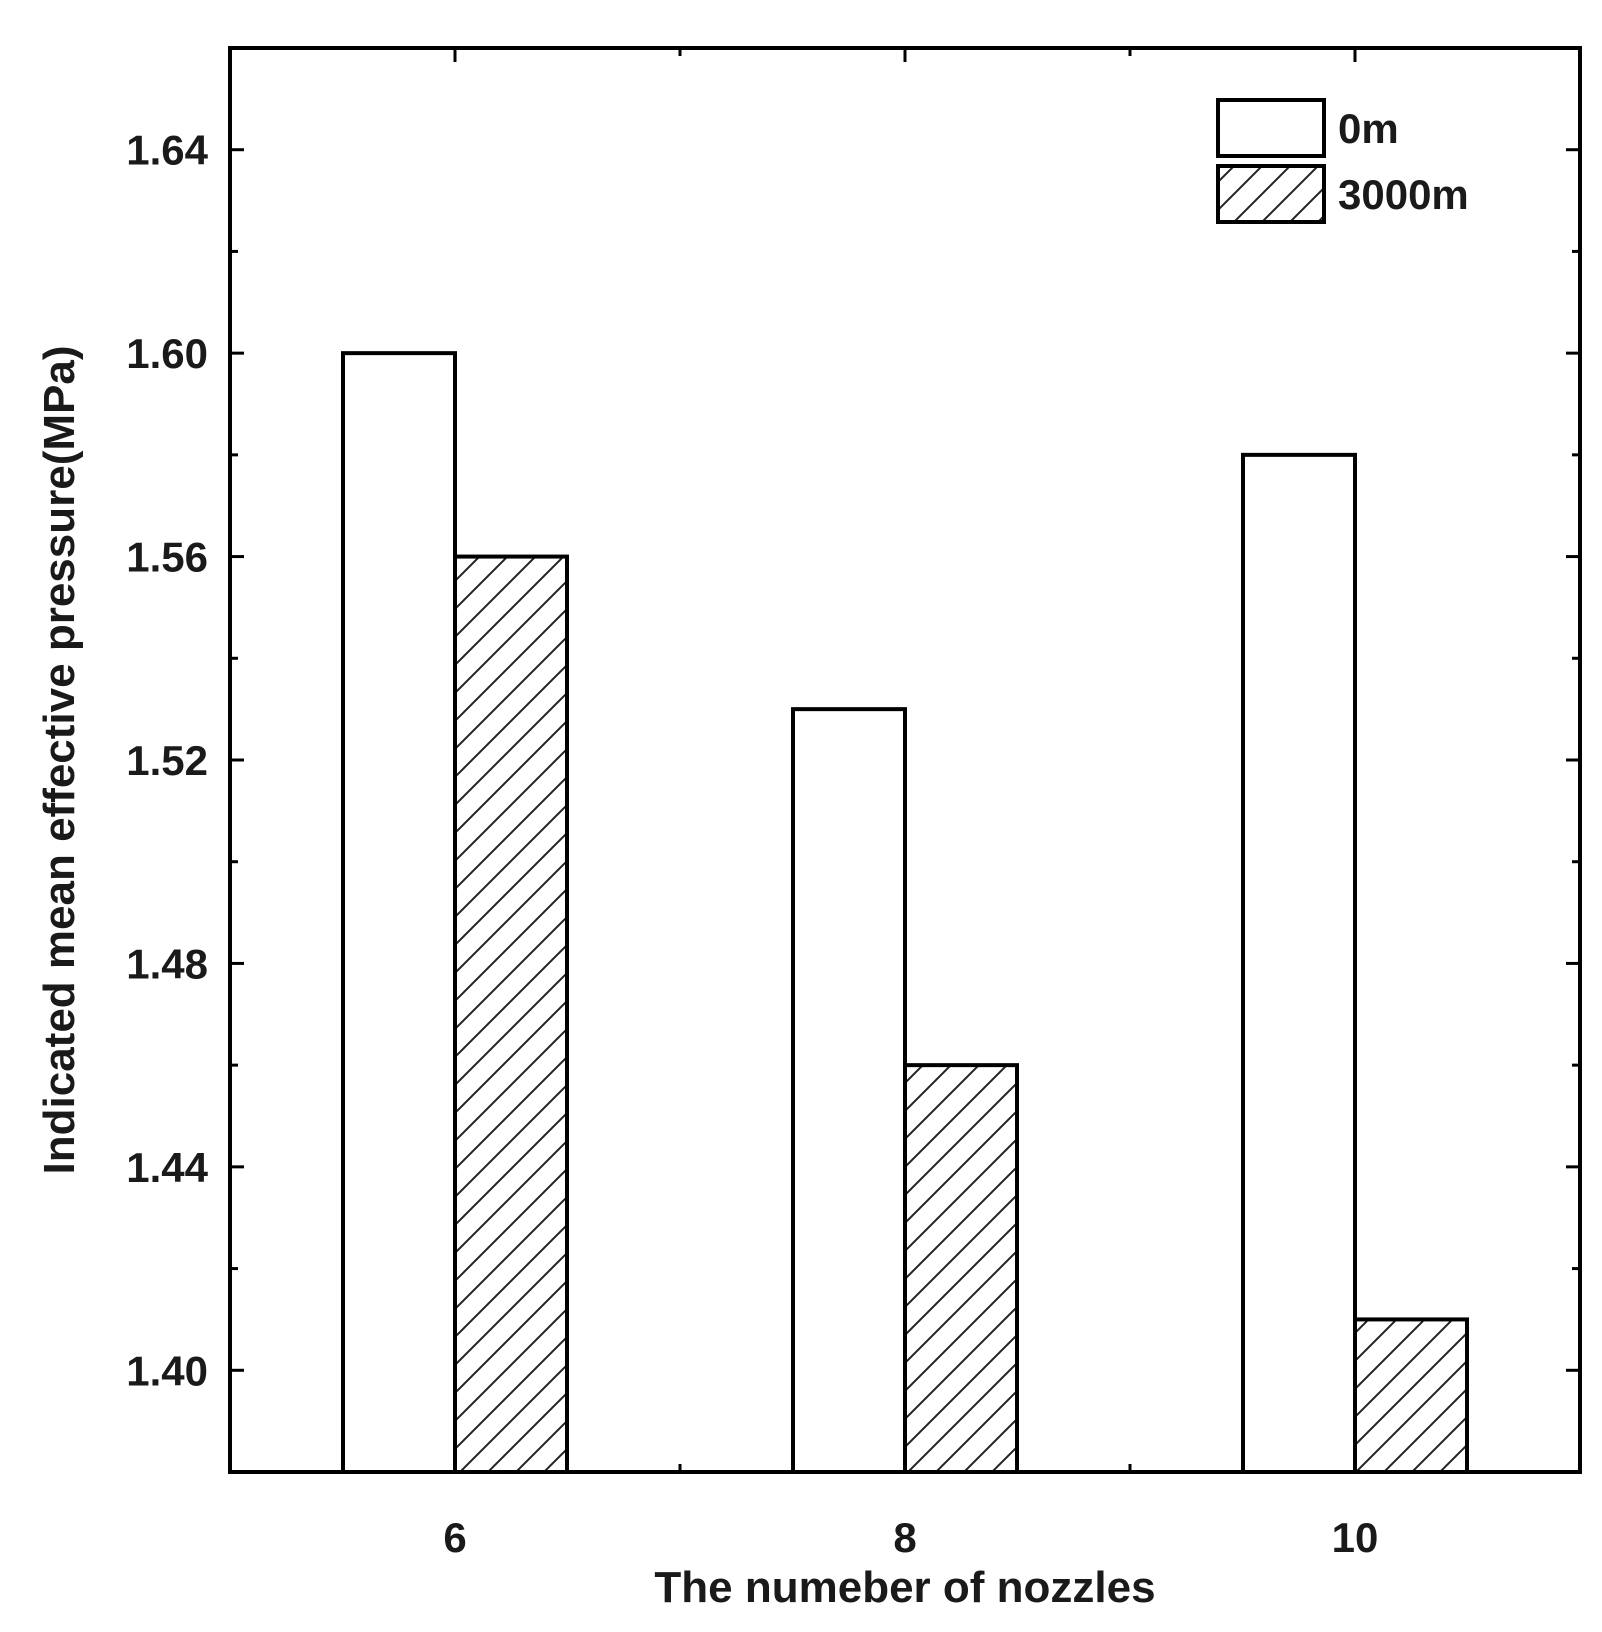 The width and height of the screenshot is (1602, 1632). I want to click on legend-label-3000m: 3000m, so click(1403, 194).